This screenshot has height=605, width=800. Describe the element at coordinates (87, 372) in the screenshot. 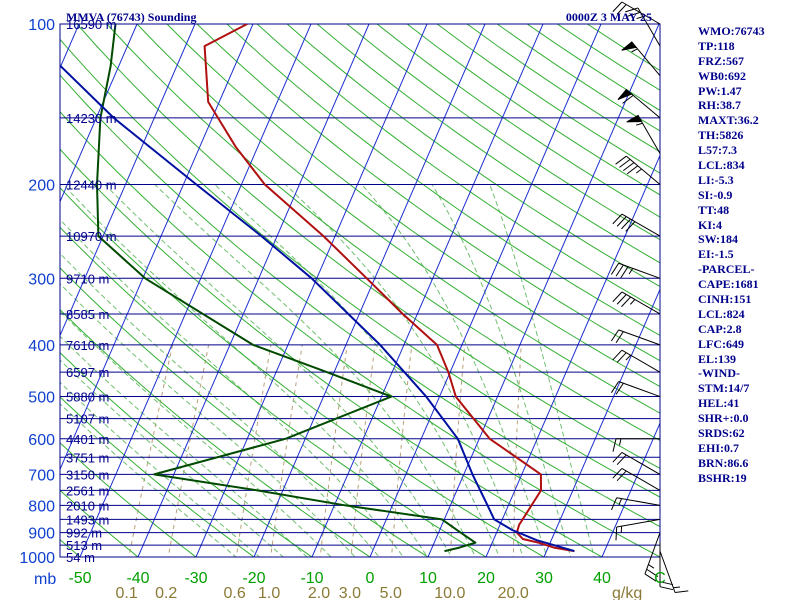

I see `height-label: 6597 m` at that location.